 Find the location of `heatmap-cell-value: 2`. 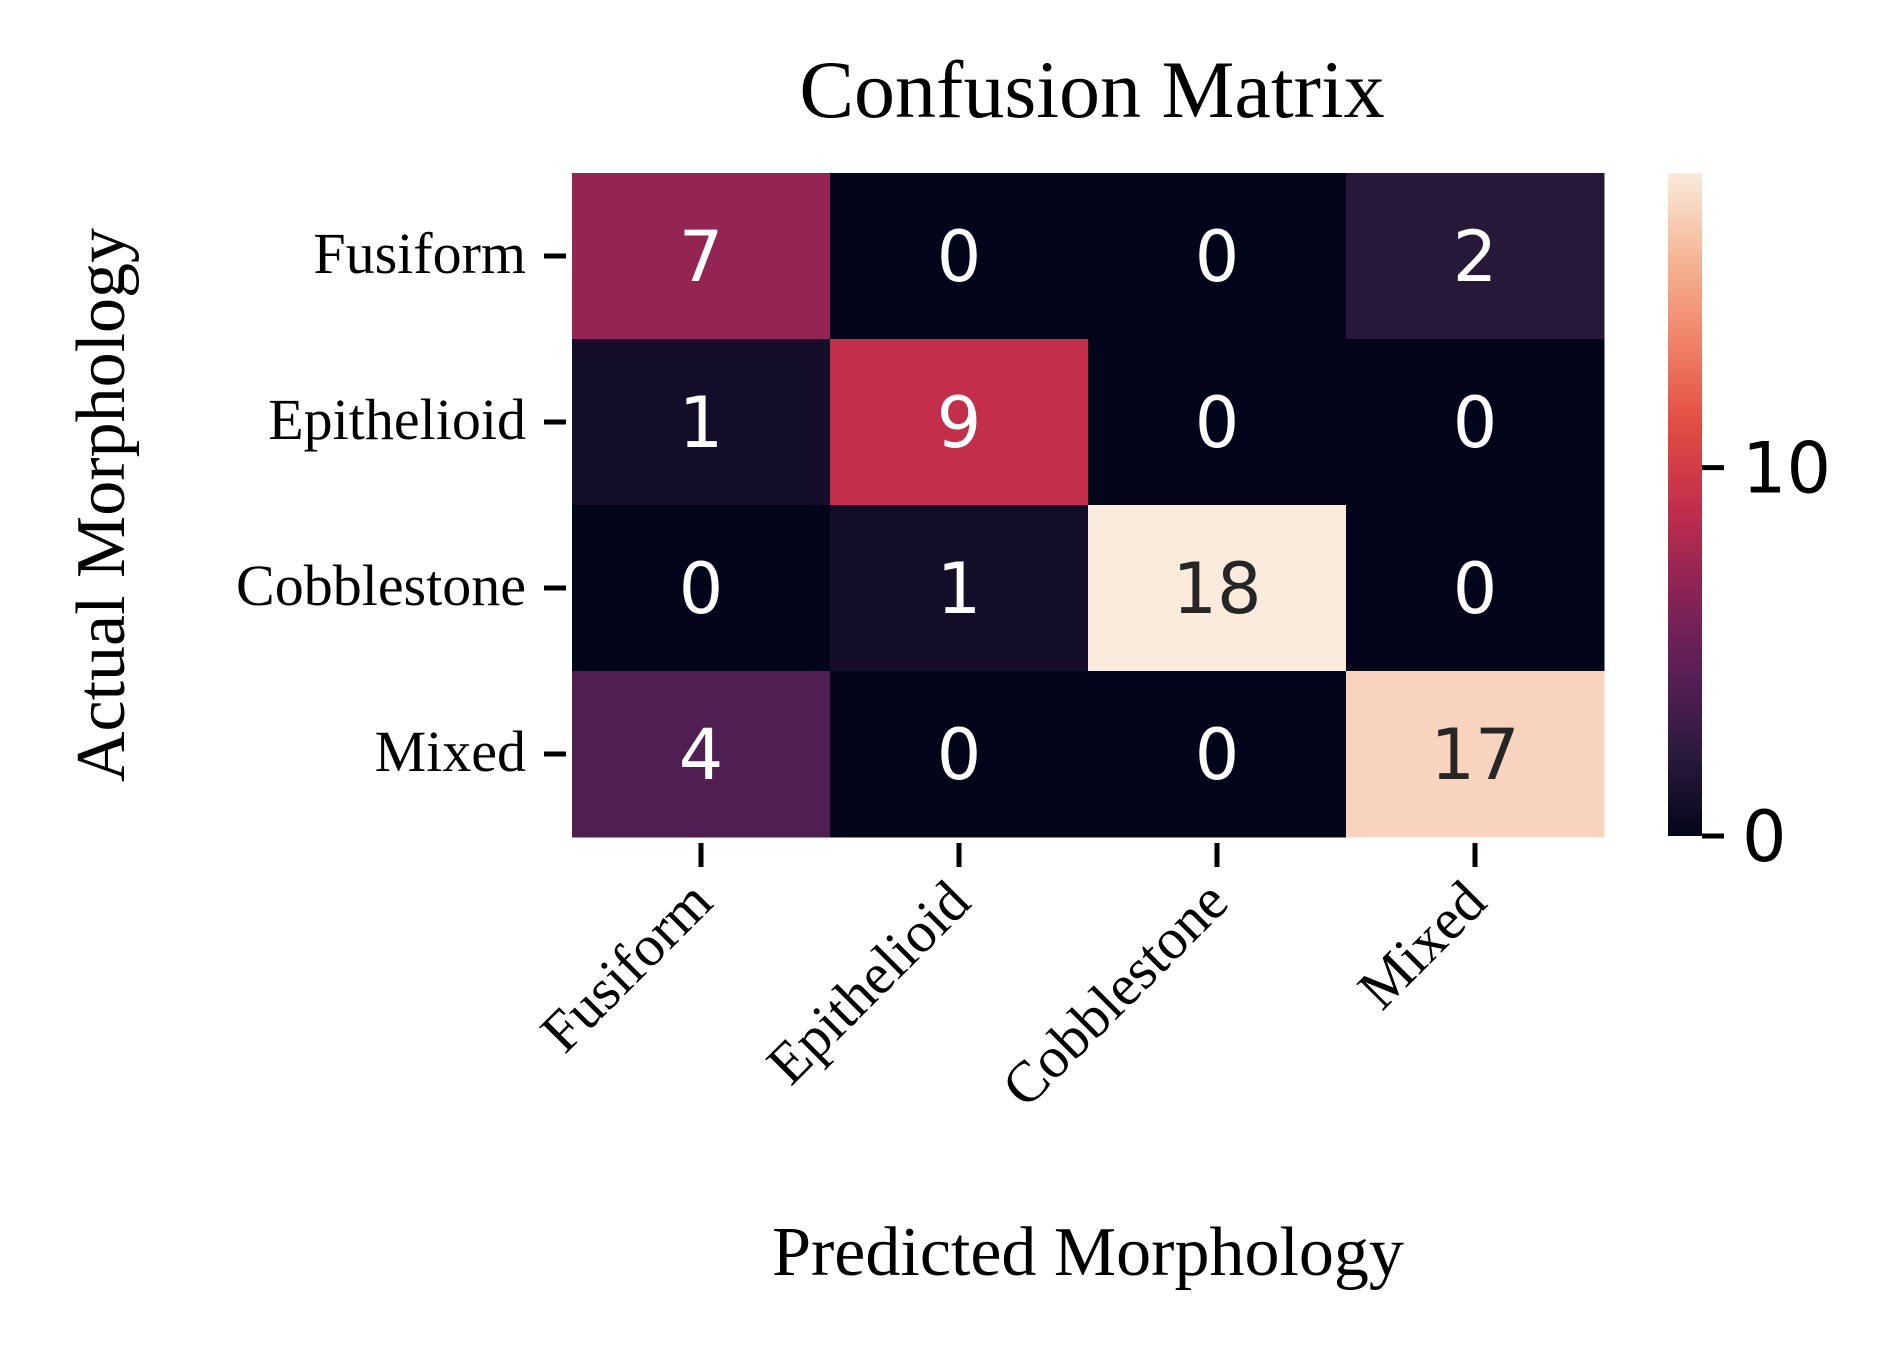

heatmap-cell-value: 2 is located at coordinates (1475, 257).